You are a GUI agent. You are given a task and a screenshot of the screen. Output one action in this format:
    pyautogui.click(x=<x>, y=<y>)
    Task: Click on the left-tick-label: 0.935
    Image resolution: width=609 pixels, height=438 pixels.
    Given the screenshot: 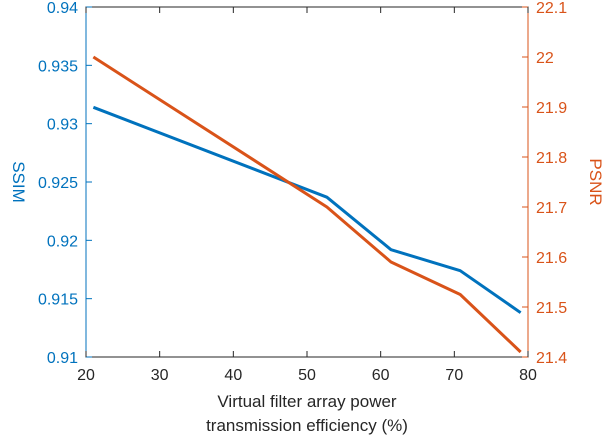 What is the action you would take?
    pyautogui.click(x=58, y=66)
    